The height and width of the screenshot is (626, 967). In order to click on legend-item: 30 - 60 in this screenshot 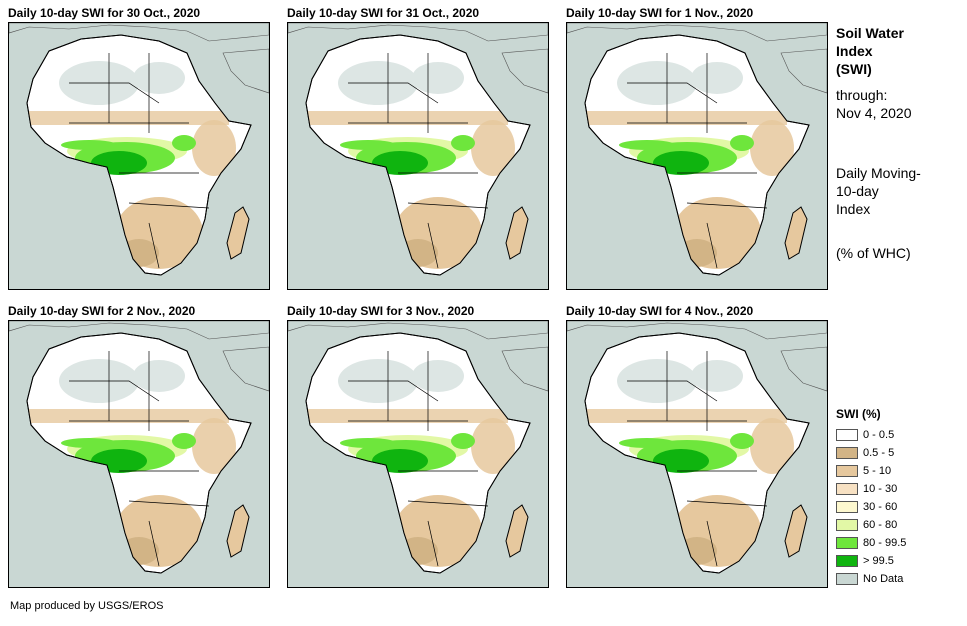, I will do `click(896, 507)`.